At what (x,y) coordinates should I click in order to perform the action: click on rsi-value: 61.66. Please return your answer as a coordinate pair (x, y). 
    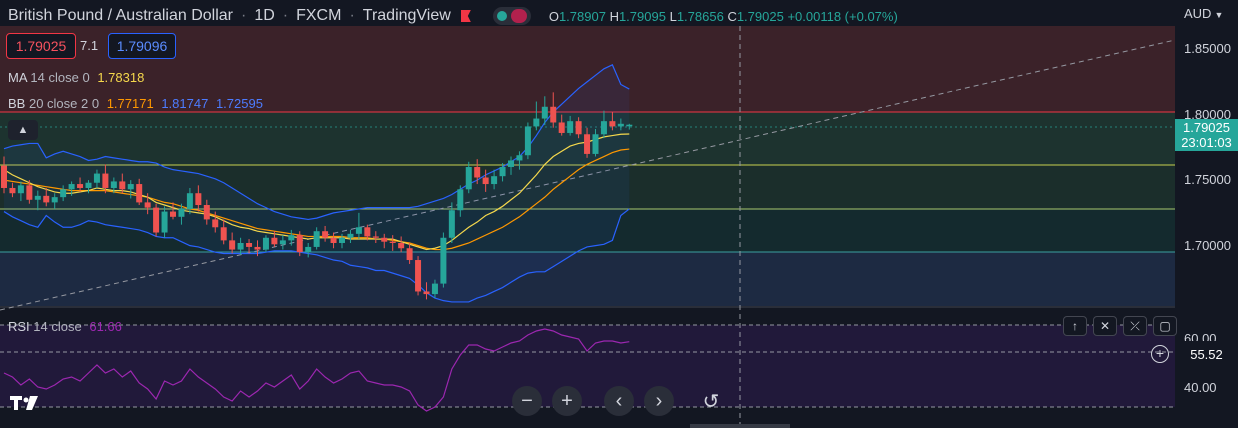
    Looking at the image, I should click on (105, 326).